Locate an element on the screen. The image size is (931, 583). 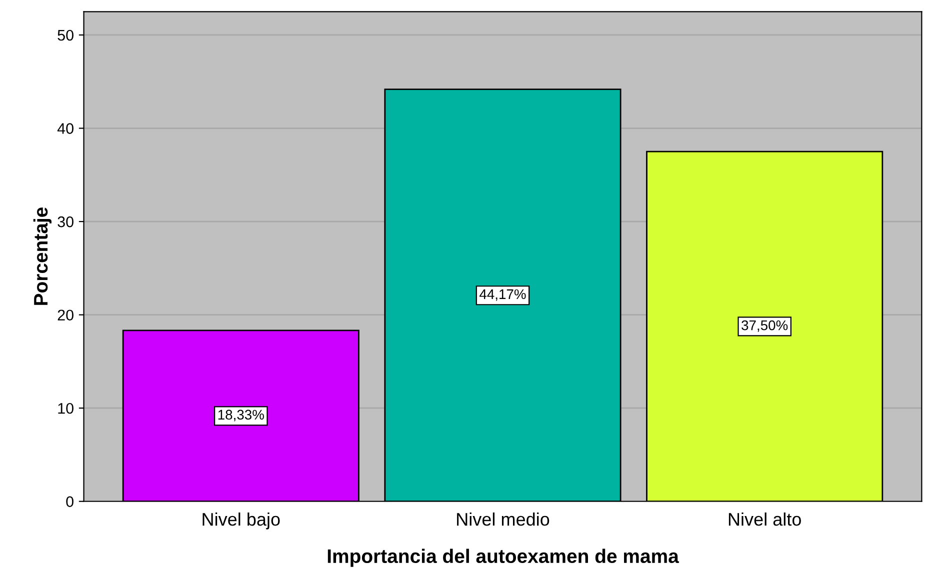
y-tick-label: 30 is located at coordinates (66, 222).